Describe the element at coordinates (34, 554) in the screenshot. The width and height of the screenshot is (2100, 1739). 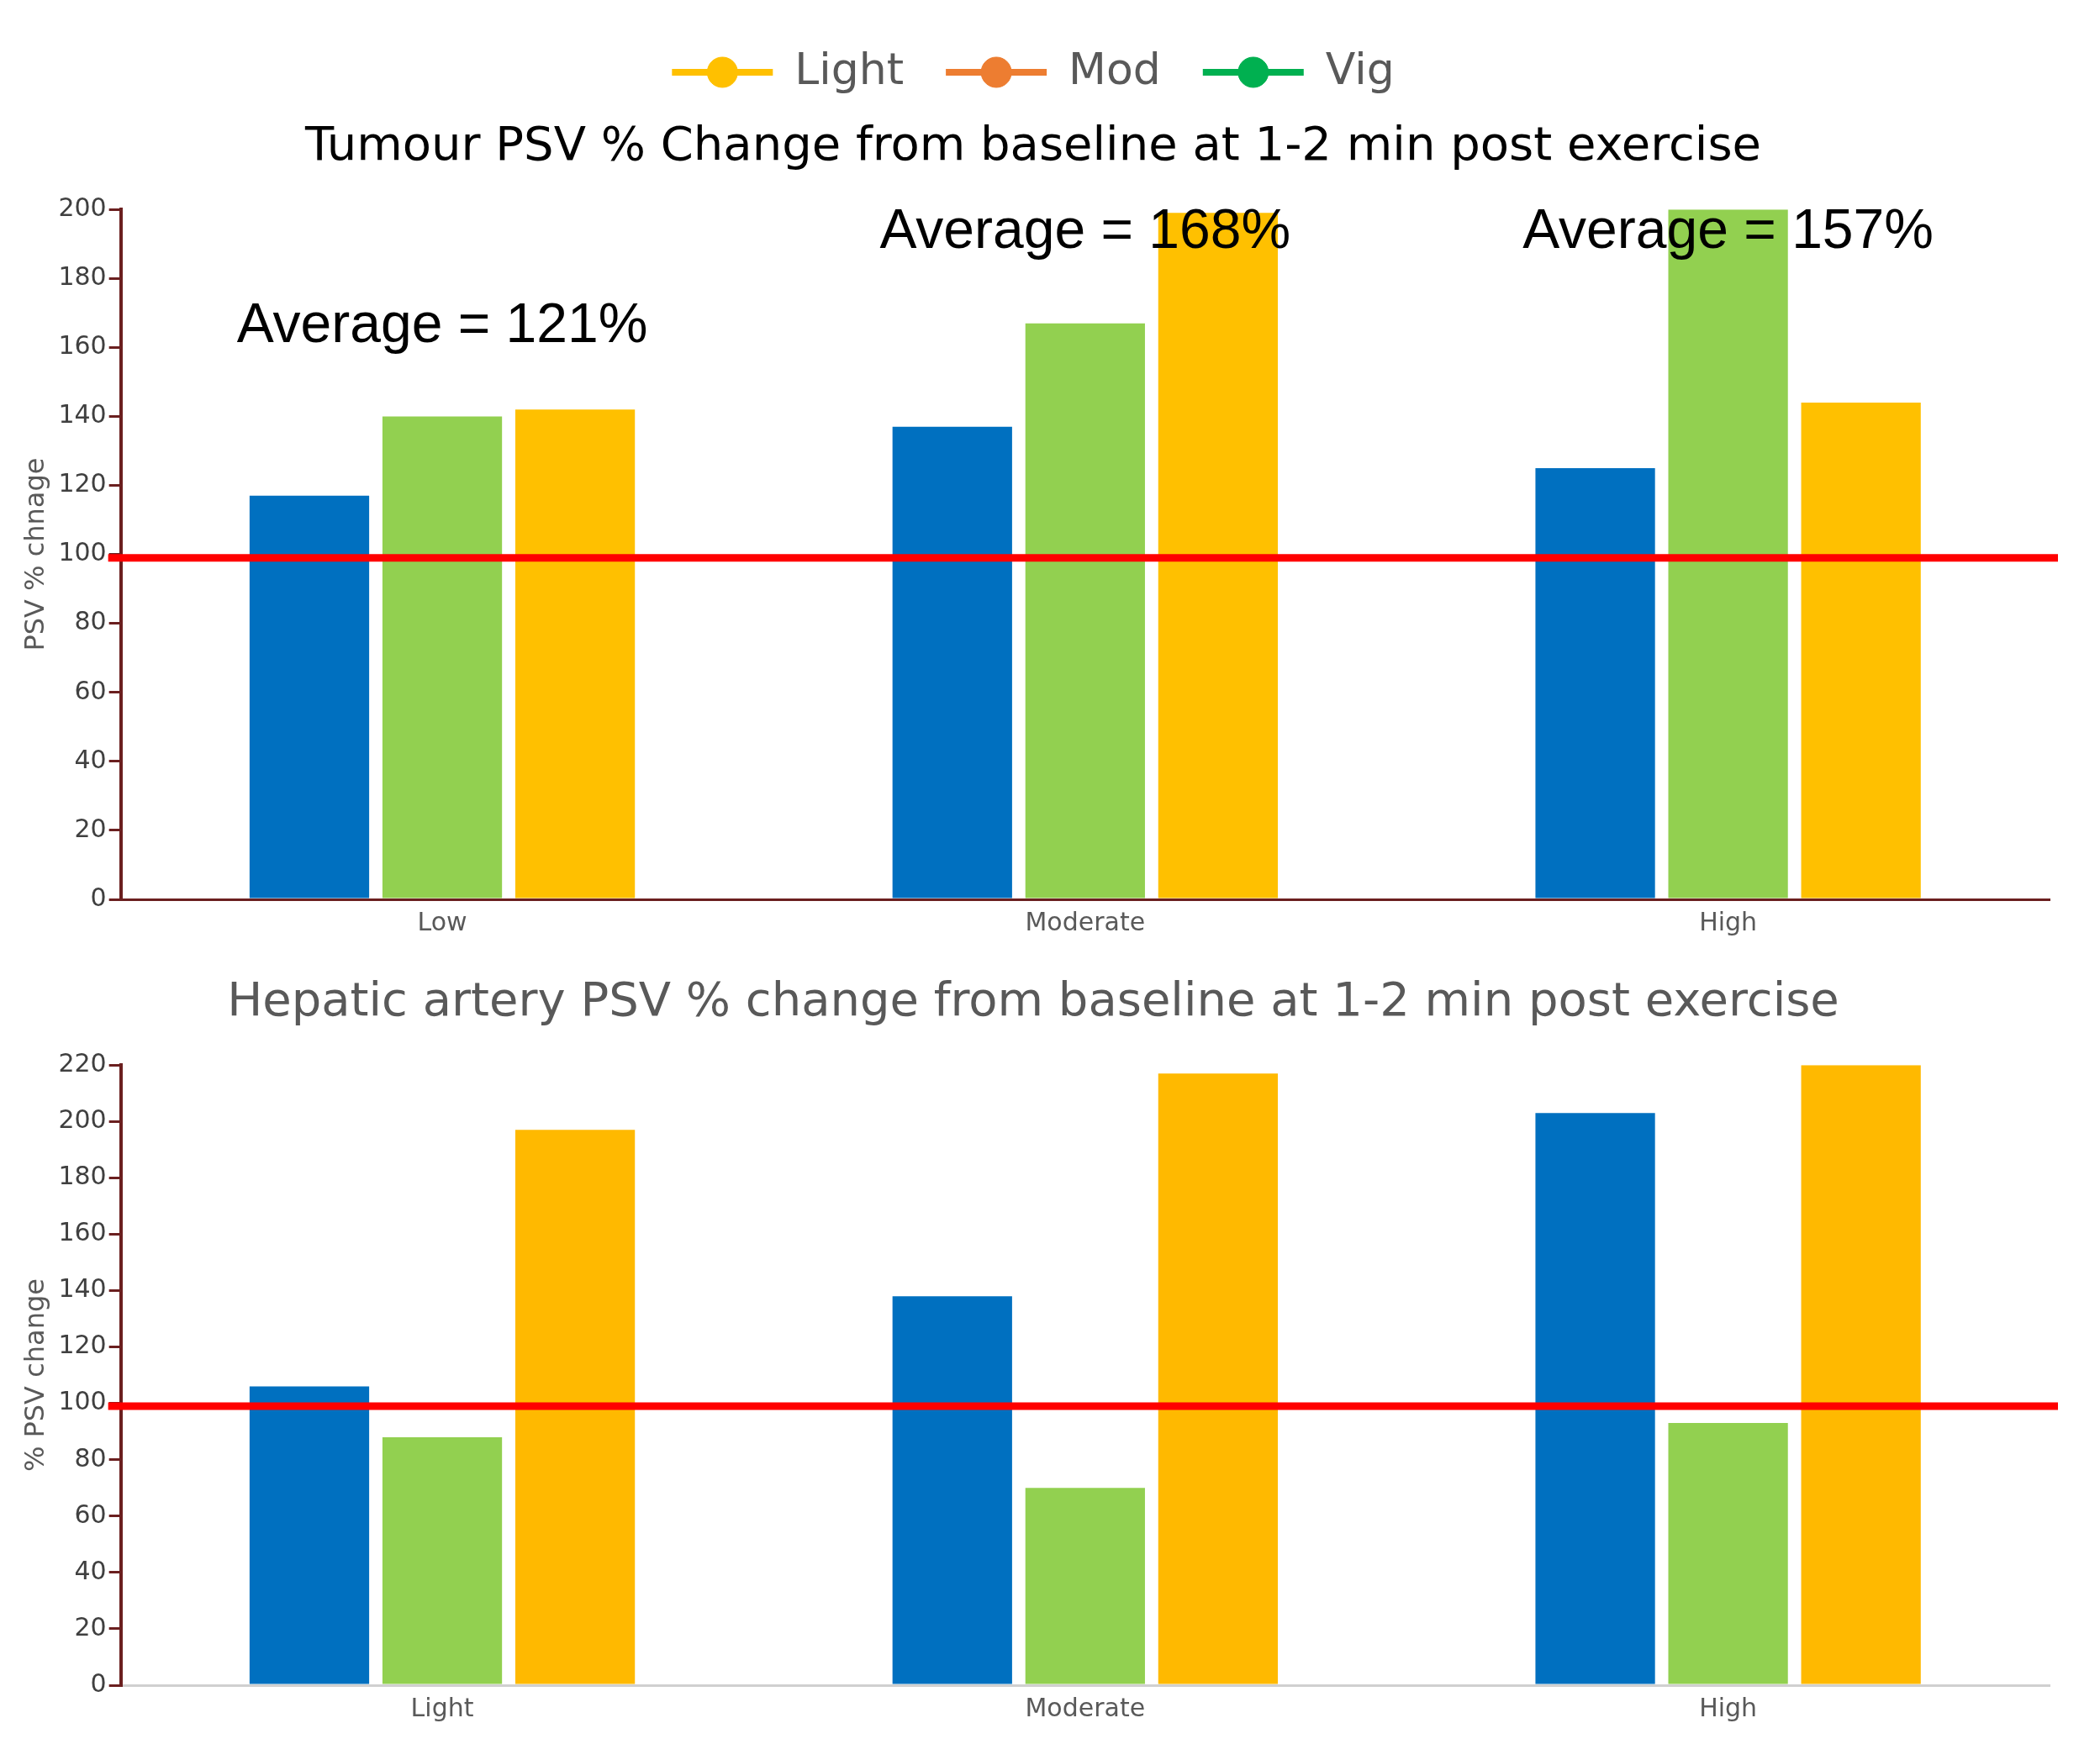
I see `y-axis-title: PSV % chnage` at that location.